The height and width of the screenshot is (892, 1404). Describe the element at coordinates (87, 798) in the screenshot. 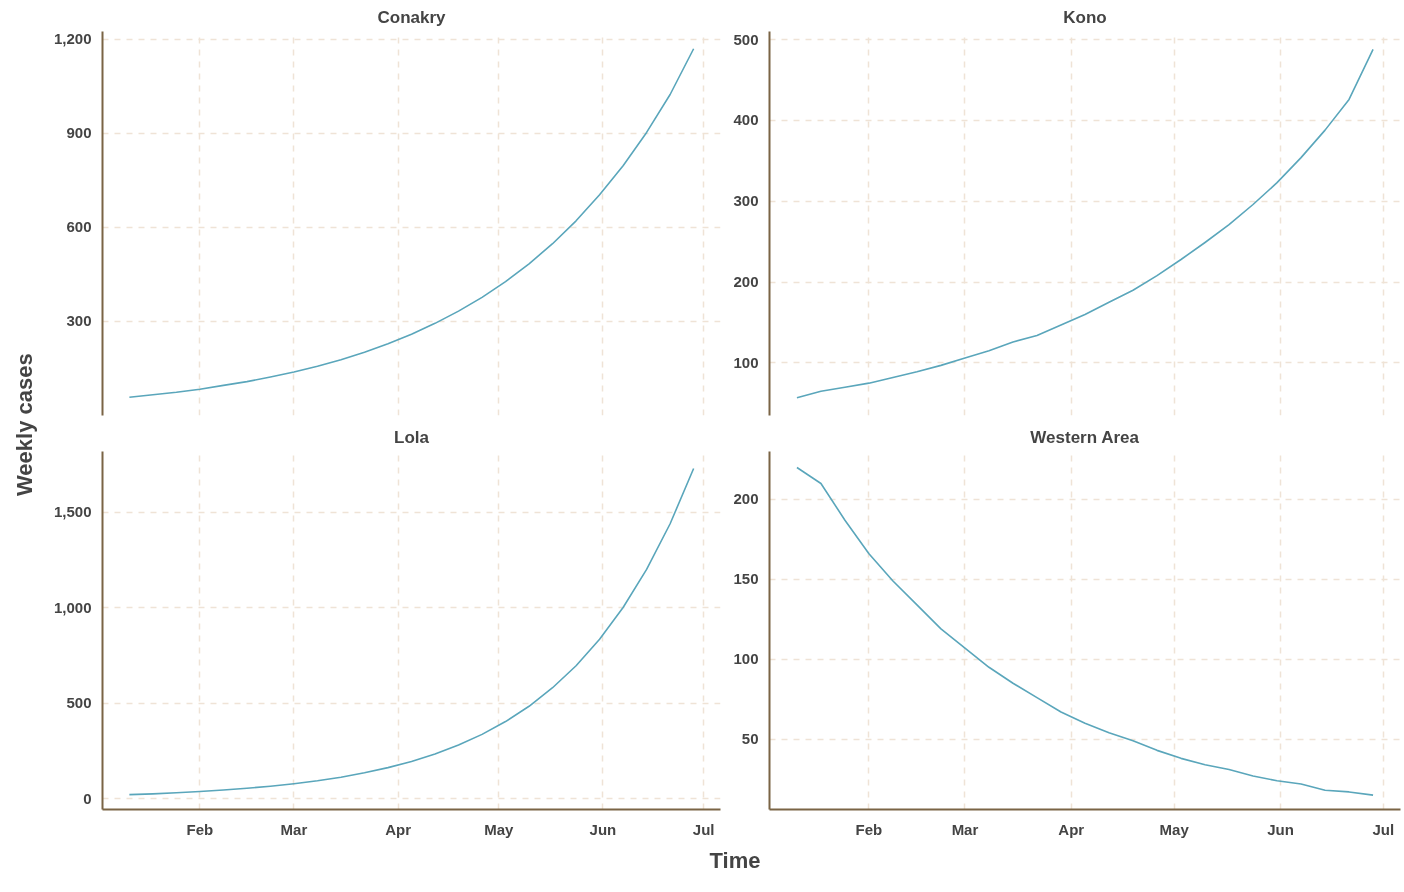

I see `y-tick-label: 0` at that location.